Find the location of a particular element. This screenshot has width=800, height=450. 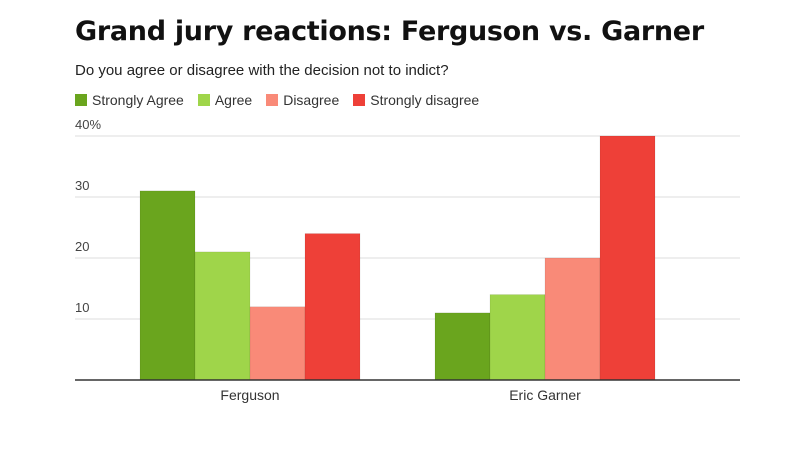

legend-label: Disagree is located at coordinates (311, 100).